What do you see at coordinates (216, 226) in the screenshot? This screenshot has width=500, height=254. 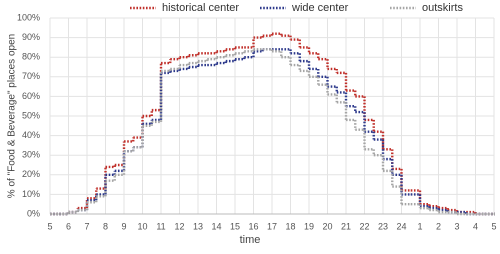 I see `x-tick-label: 14` at bounding box center [216, 226].